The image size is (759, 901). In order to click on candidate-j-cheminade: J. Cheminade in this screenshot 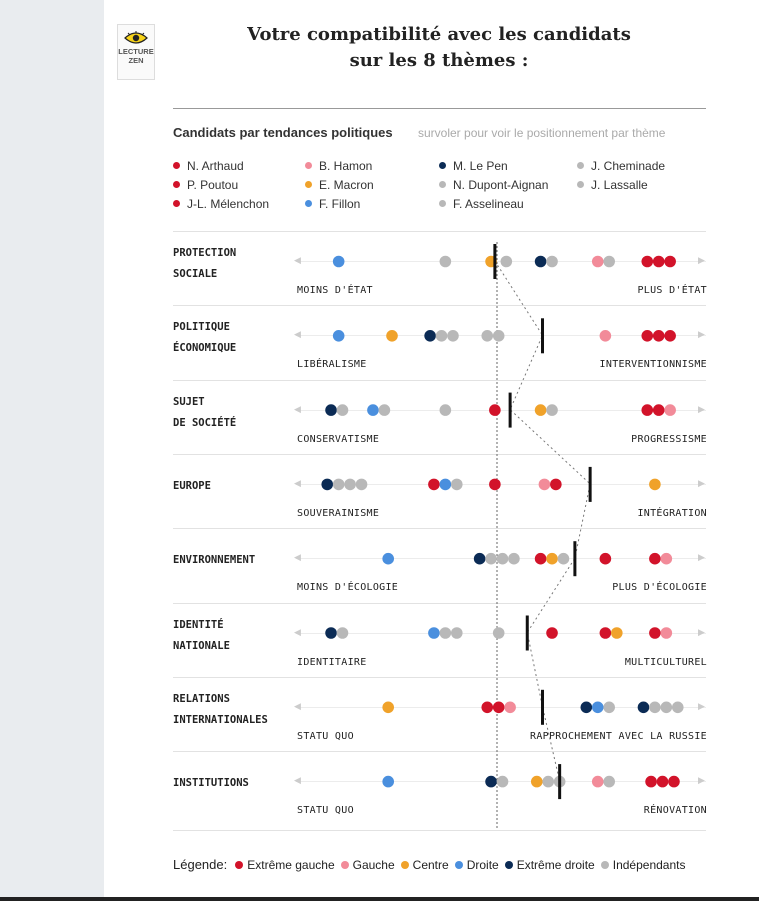, I will do `click(621, 166)`.